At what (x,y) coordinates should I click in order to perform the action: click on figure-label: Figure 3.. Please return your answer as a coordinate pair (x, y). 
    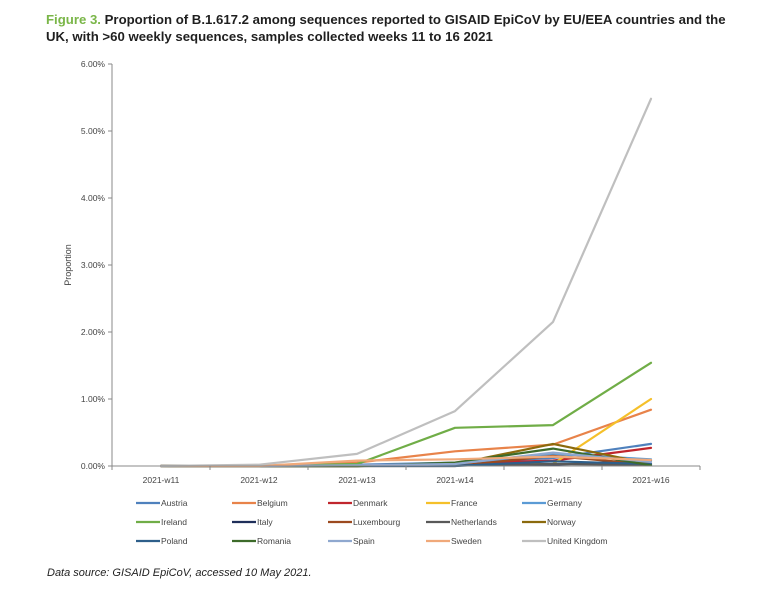
    Looking at the image, I should click on (73, 19).